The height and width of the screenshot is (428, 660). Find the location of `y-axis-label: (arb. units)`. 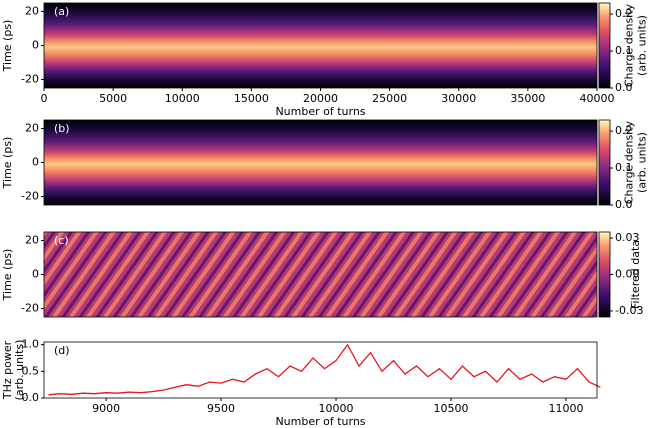

y-axis-label: (arb. units) is located at coordinates (19, 370).